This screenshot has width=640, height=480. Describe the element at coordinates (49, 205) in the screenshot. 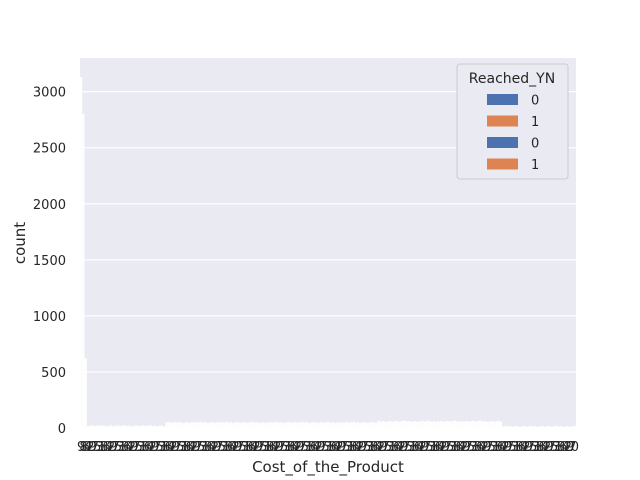

I see `y-tick-label: 2000` at that location.